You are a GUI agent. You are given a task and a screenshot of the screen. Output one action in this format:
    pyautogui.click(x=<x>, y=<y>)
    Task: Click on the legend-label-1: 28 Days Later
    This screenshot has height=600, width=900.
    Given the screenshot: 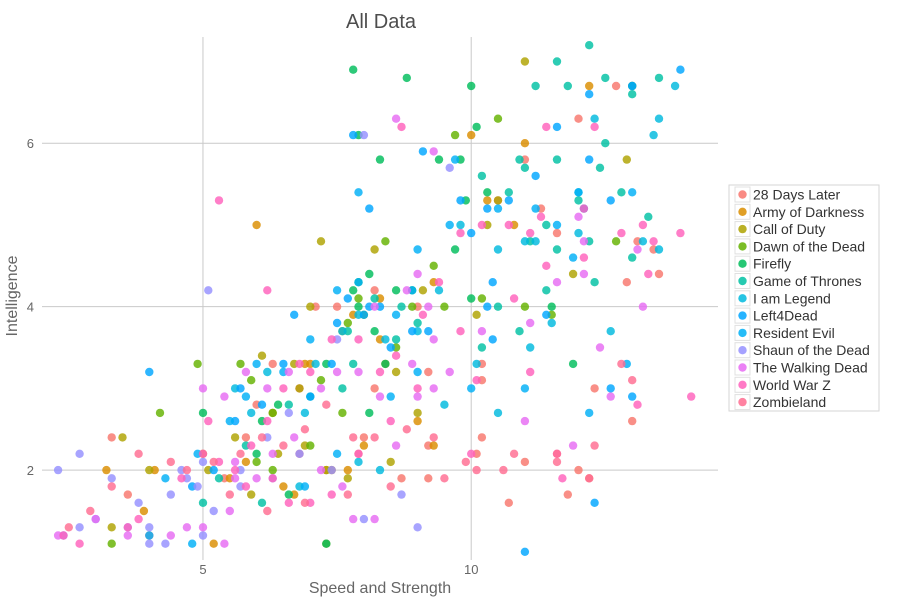 What is the action you would take?
    pyautogui.click(x=796, y=195)
    